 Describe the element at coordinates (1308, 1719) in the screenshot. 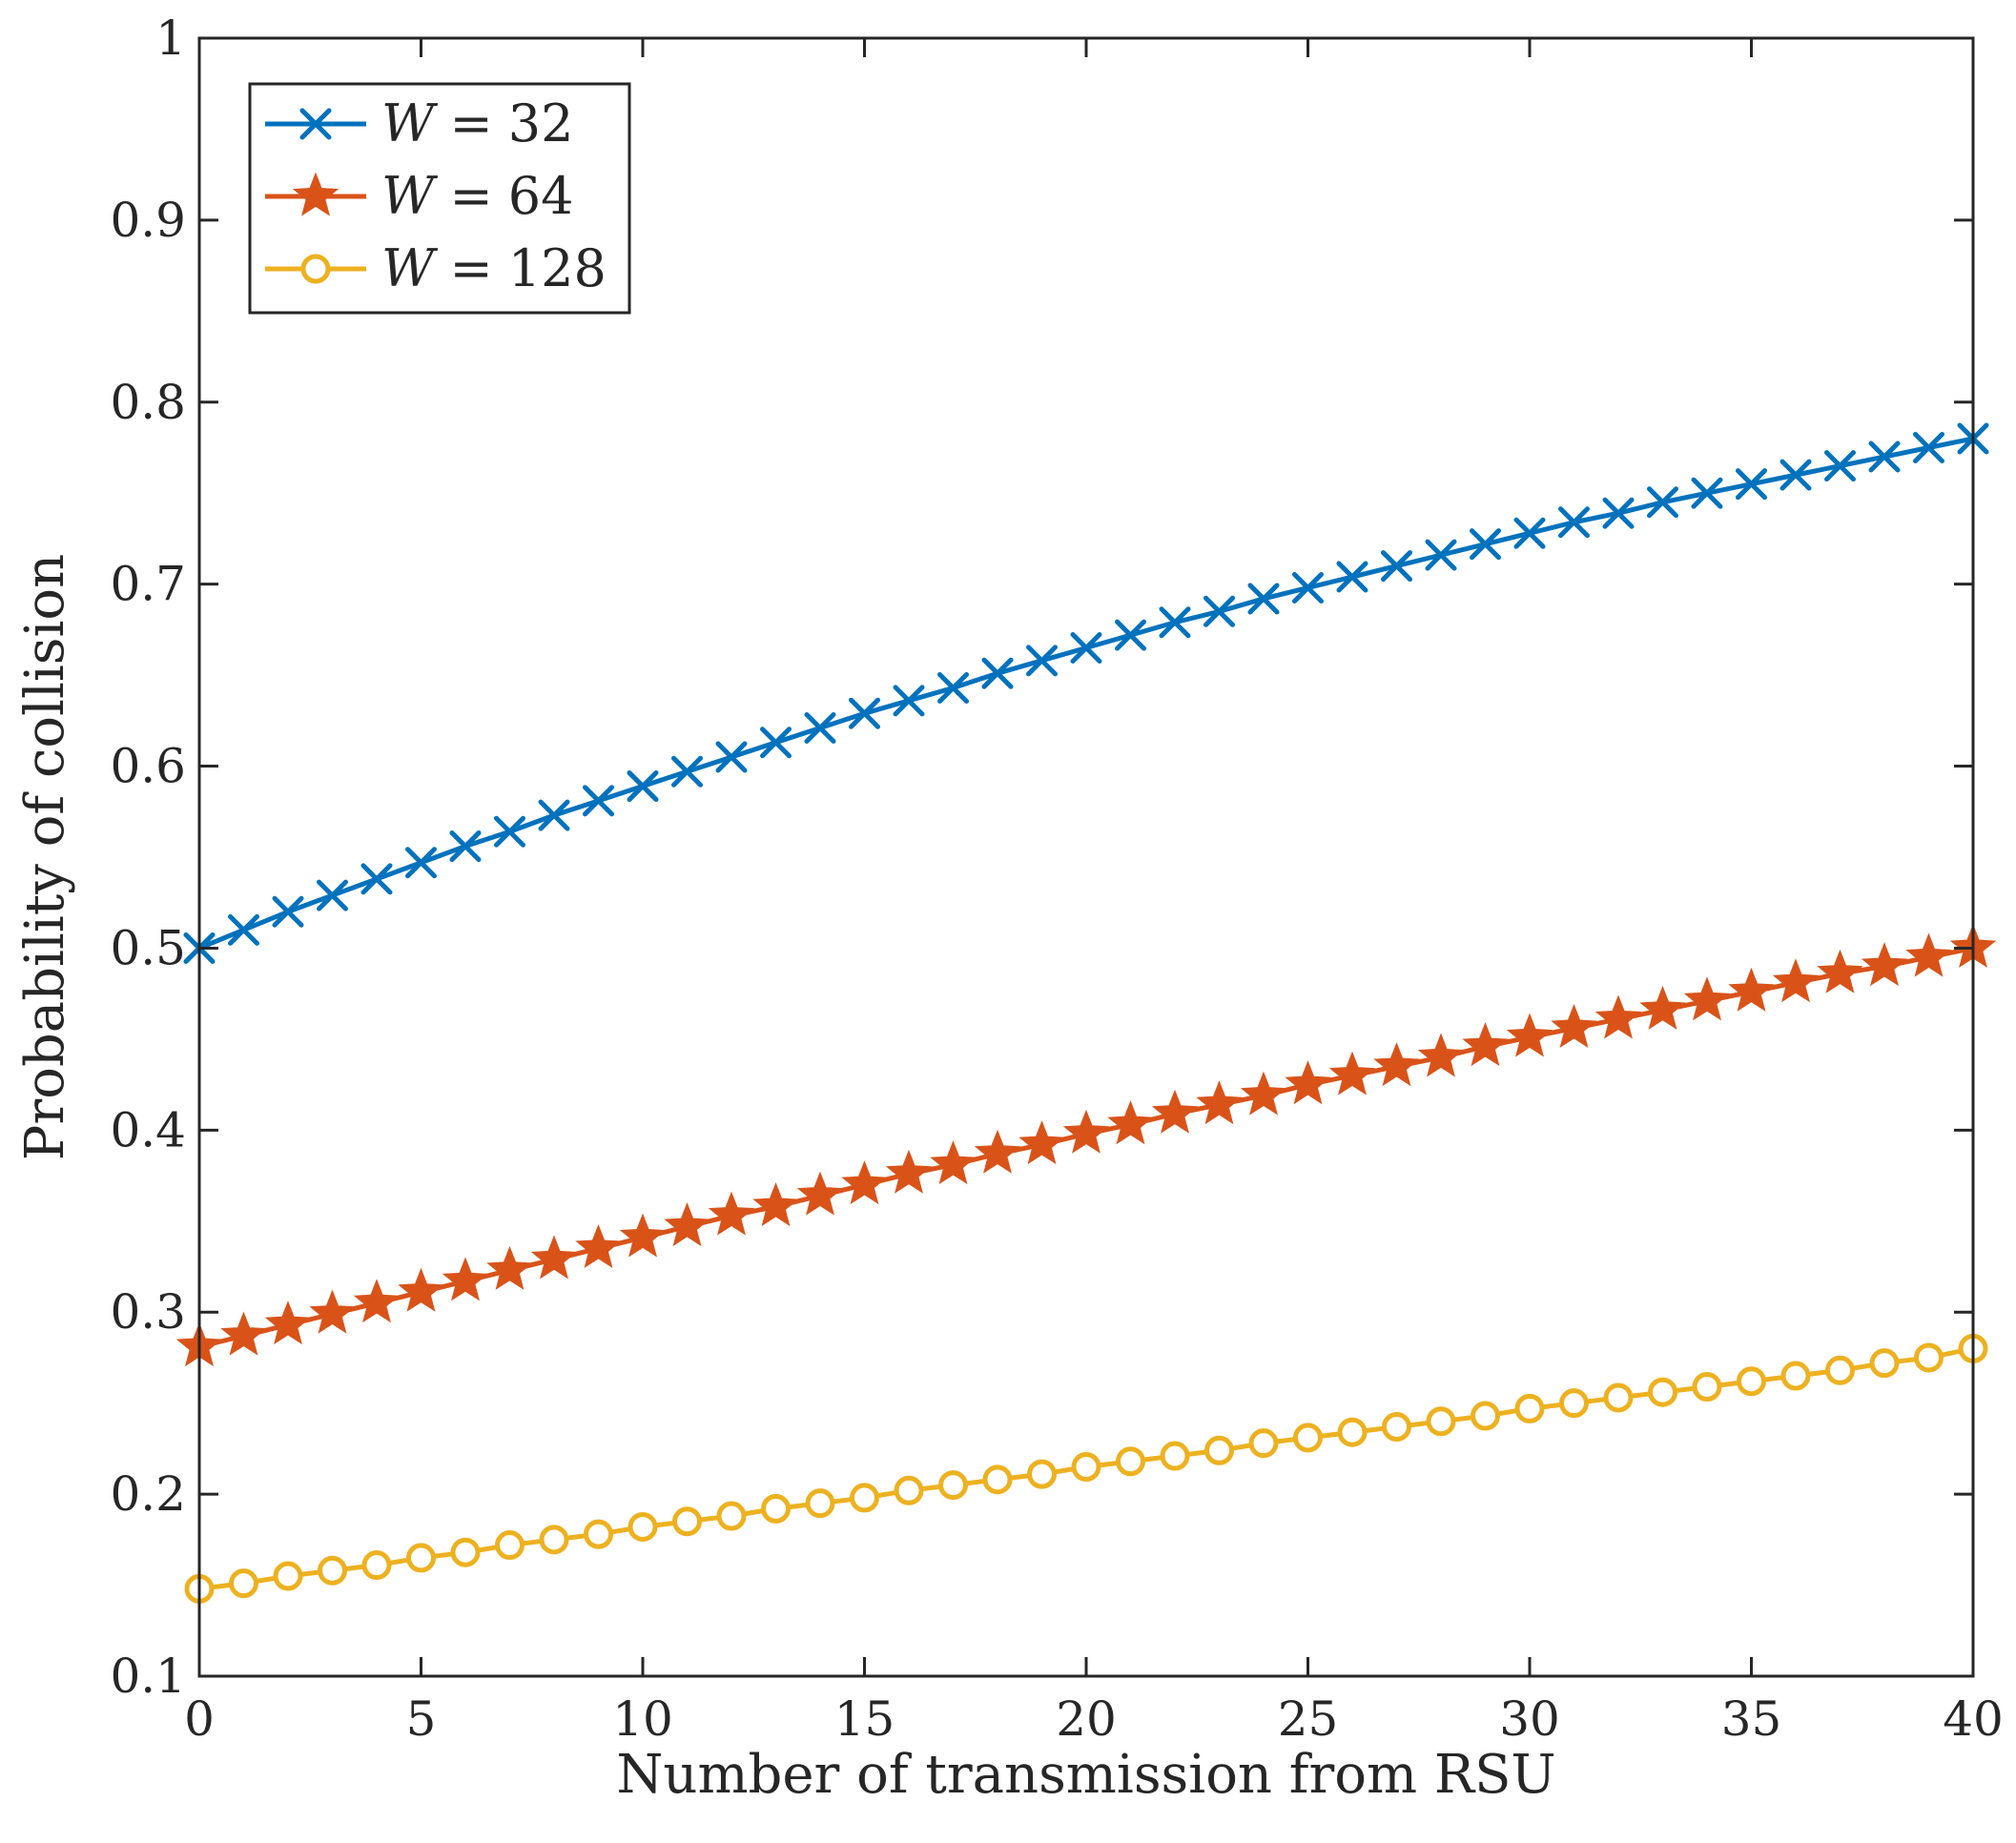

I see `x-tick-label: 25` at that location.